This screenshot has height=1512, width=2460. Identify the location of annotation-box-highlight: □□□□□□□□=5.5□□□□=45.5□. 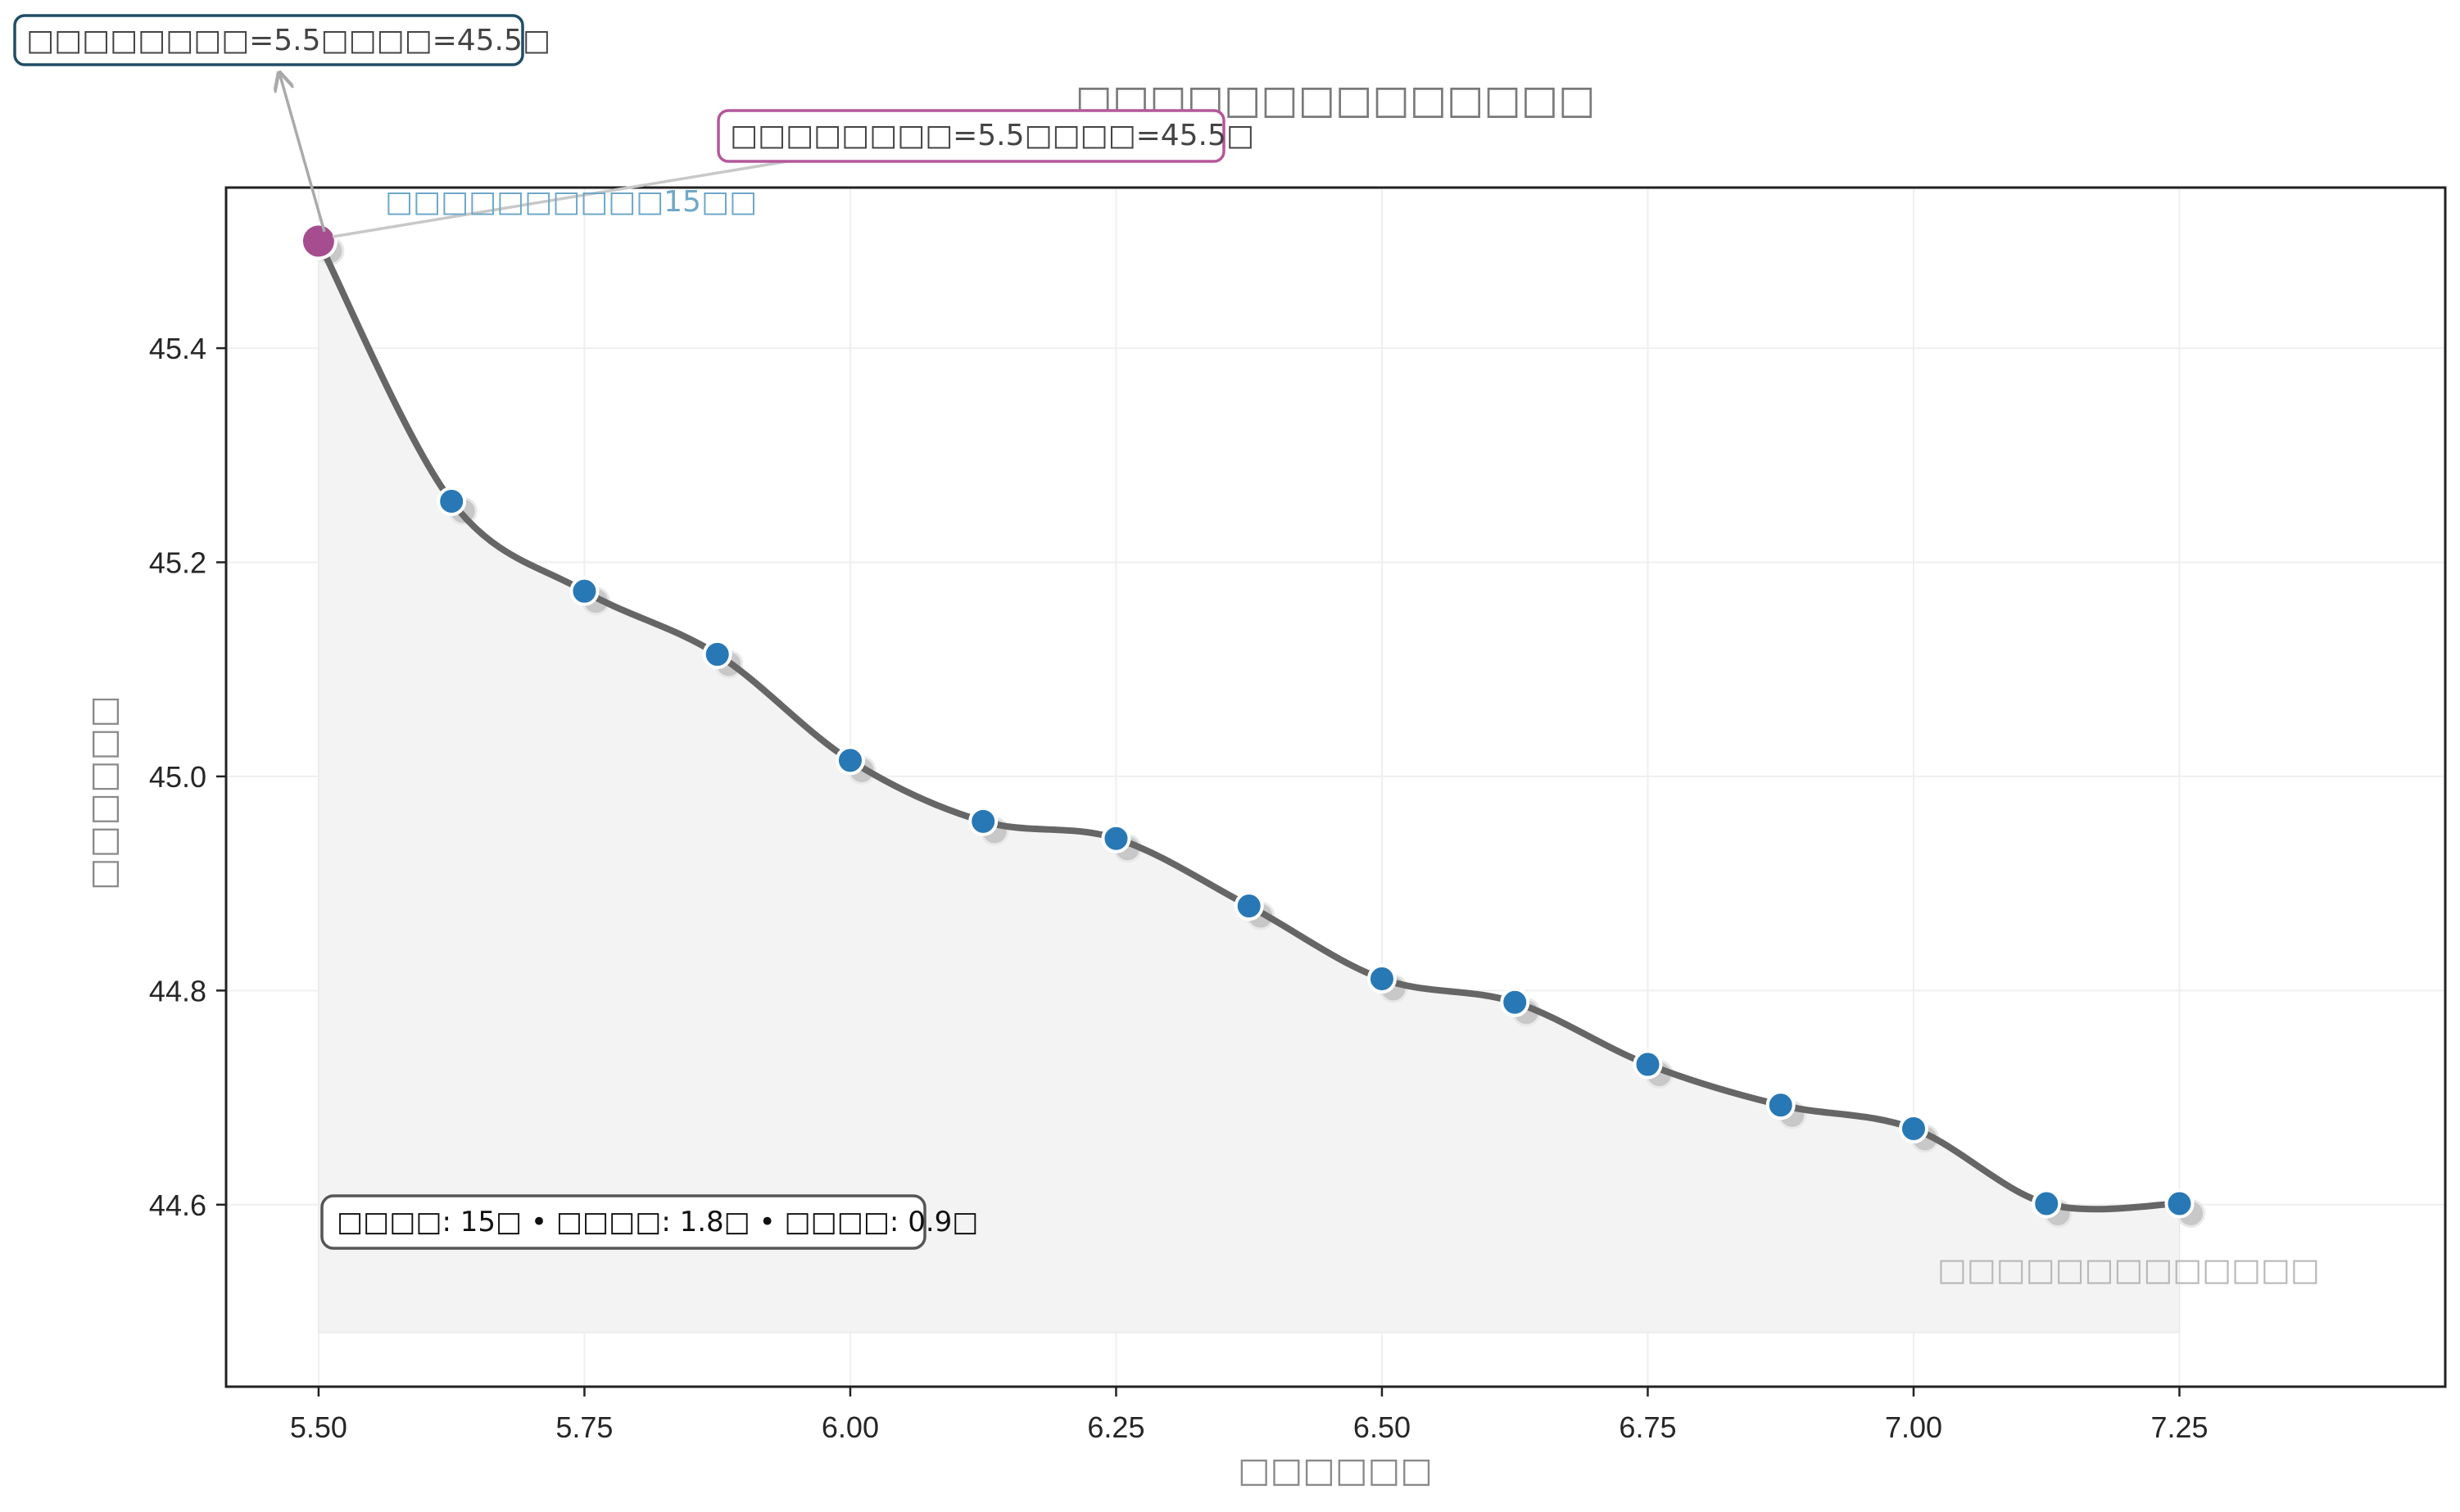
(986, 136).